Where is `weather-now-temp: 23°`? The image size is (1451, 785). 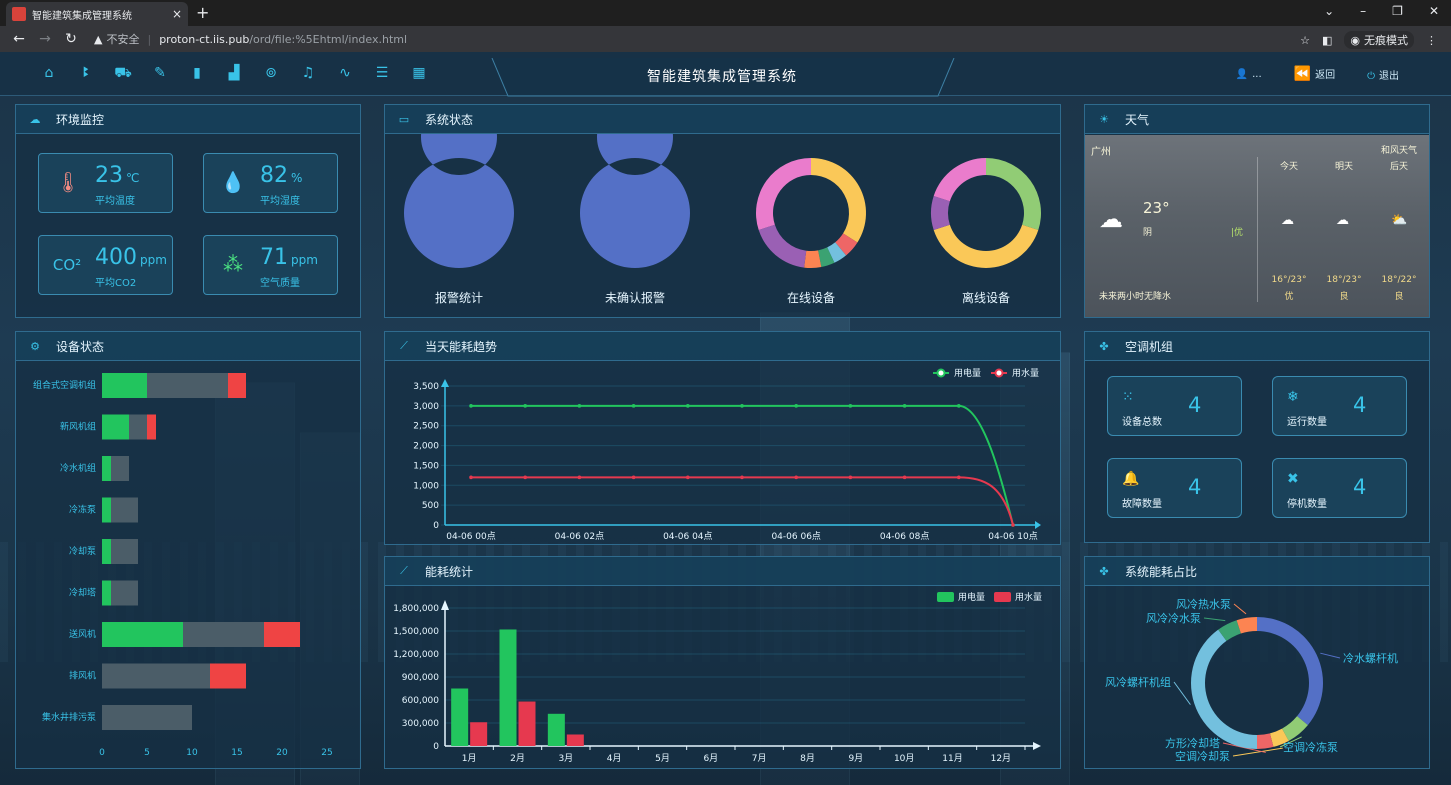 weather-now-temp: 23° is located at coordinates (1156, 208).